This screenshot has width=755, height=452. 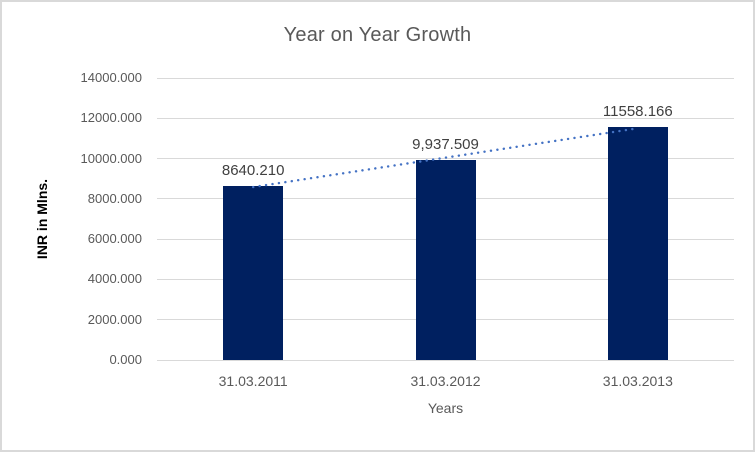 What do you see at coordinates (253, 170) in the screenshot?
I see `data-label: 8640.210` at bounding box center [253, 170].